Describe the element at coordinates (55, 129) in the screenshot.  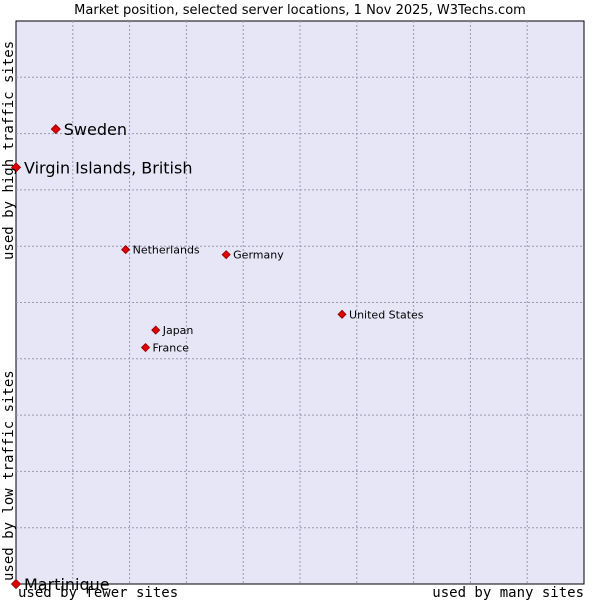
I see `point-marker-sweden` at that location.